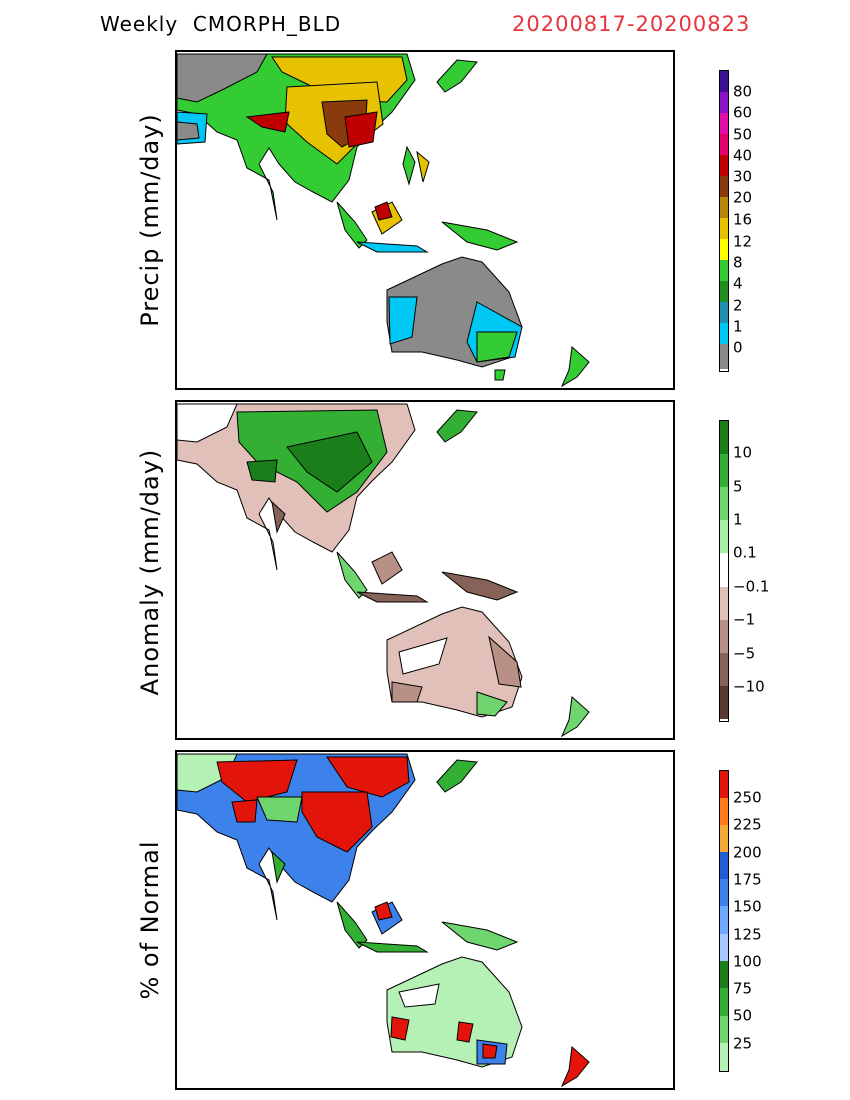 This screenshot has width=850, height=1100. Describe the element at coordinates (221, 24) in the screenshot. I see `product-title: Weekly CMORPH_BLD` at that location.